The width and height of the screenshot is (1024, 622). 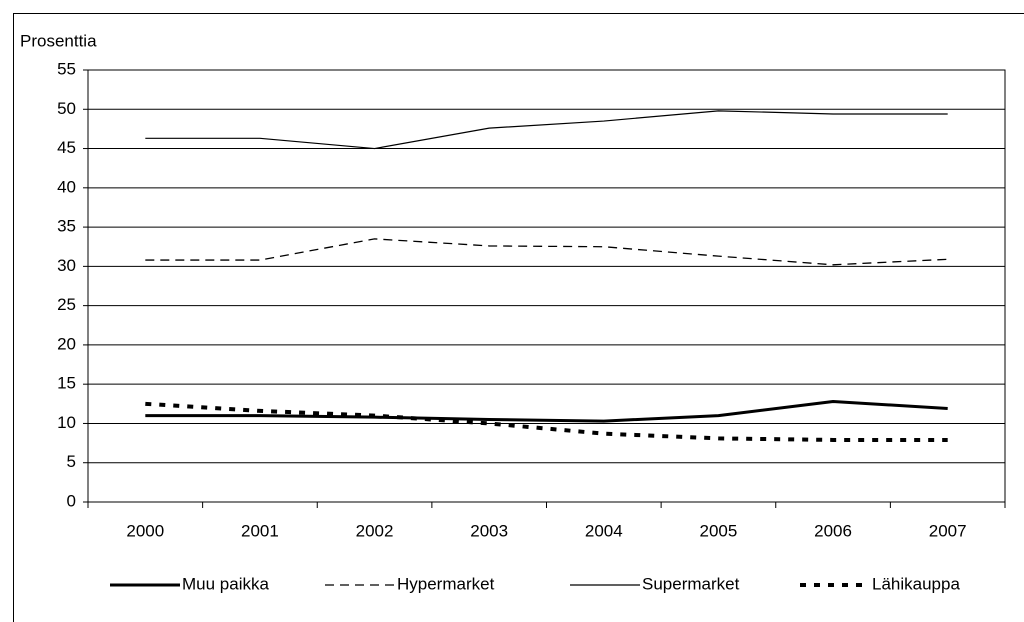 What do you see at coordinates (691, 583) in the screenshot?
I see `legend-label: Supermarket` at bounding box center [691, 583].